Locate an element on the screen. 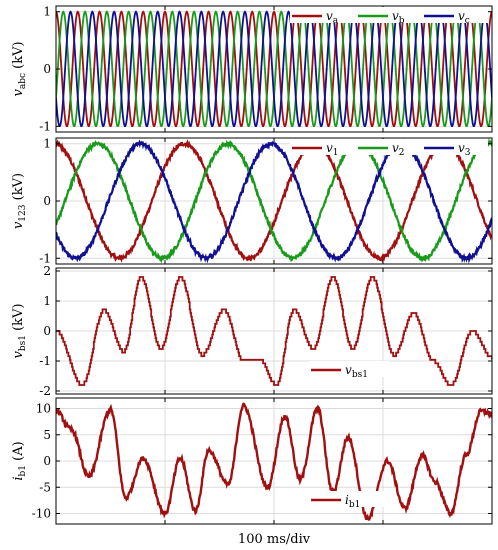 The image size is (498, 550). legend-label: vc is located at coordinates (464, 17).